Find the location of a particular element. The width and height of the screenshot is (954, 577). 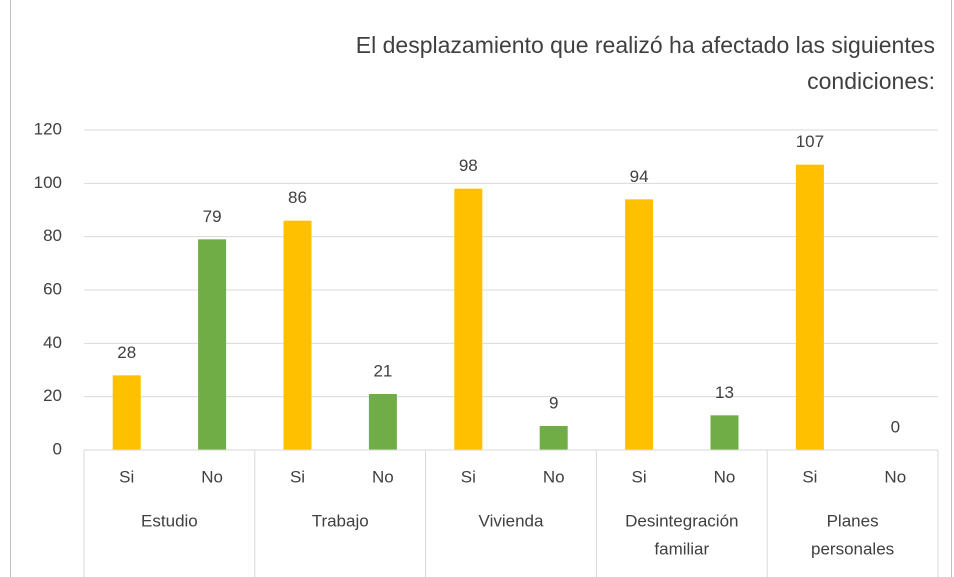

data-label: 98 is located at coordinates (468, 165).